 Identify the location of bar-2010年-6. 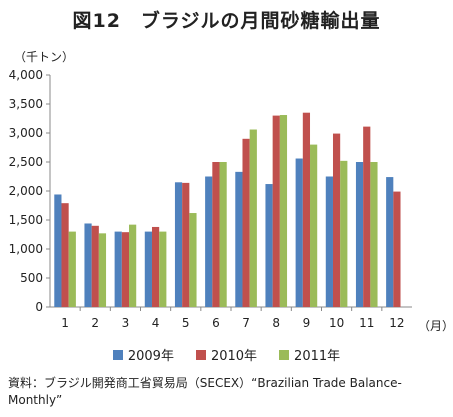
(216, 234).